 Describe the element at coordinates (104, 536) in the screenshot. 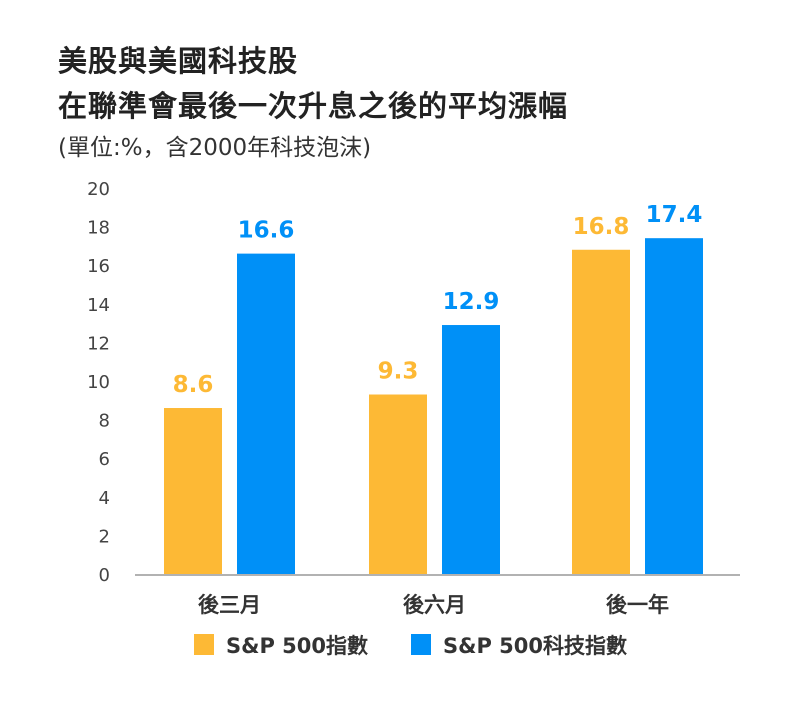

I see `y-tick-label: 2` at that location.